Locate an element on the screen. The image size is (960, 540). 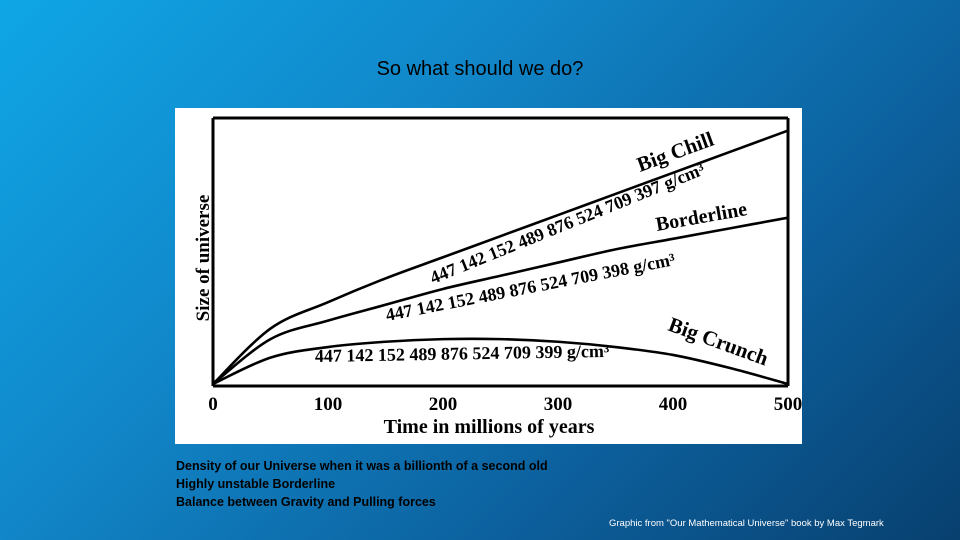
x-tick-label: 400 is located at coordinates (673, 404).